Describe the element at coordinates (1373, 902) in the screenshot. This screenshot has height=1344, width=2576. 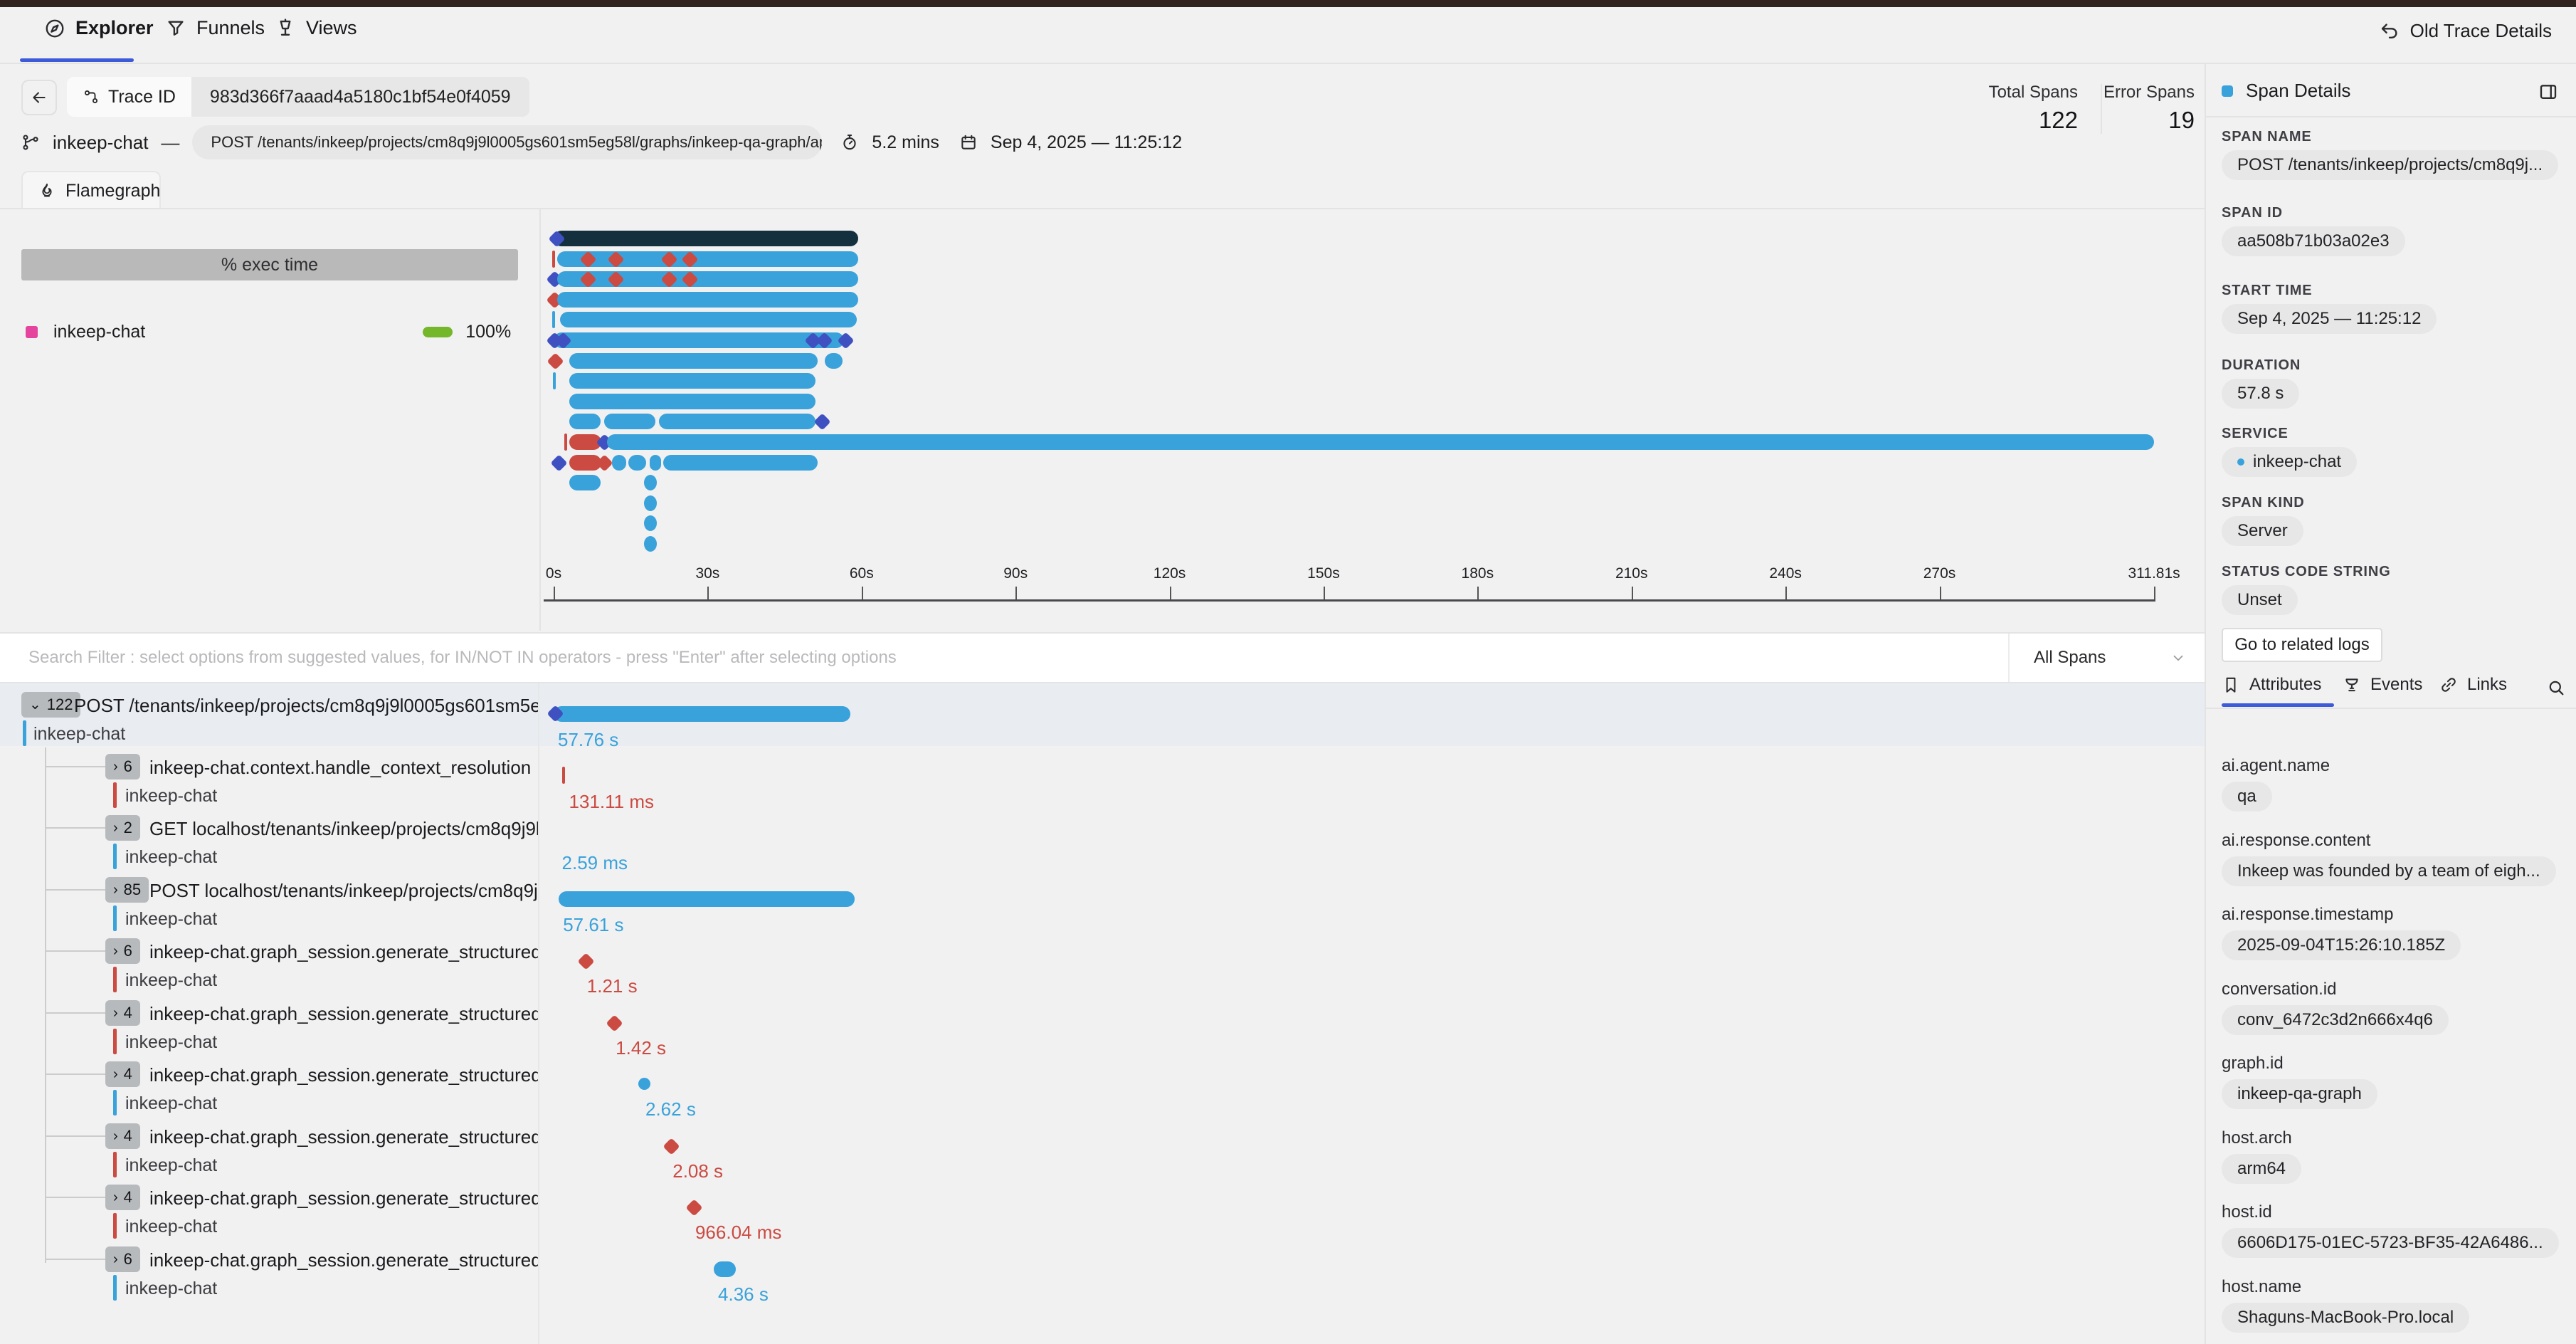
I see `waterfall-row: 57.61 s` at that location.